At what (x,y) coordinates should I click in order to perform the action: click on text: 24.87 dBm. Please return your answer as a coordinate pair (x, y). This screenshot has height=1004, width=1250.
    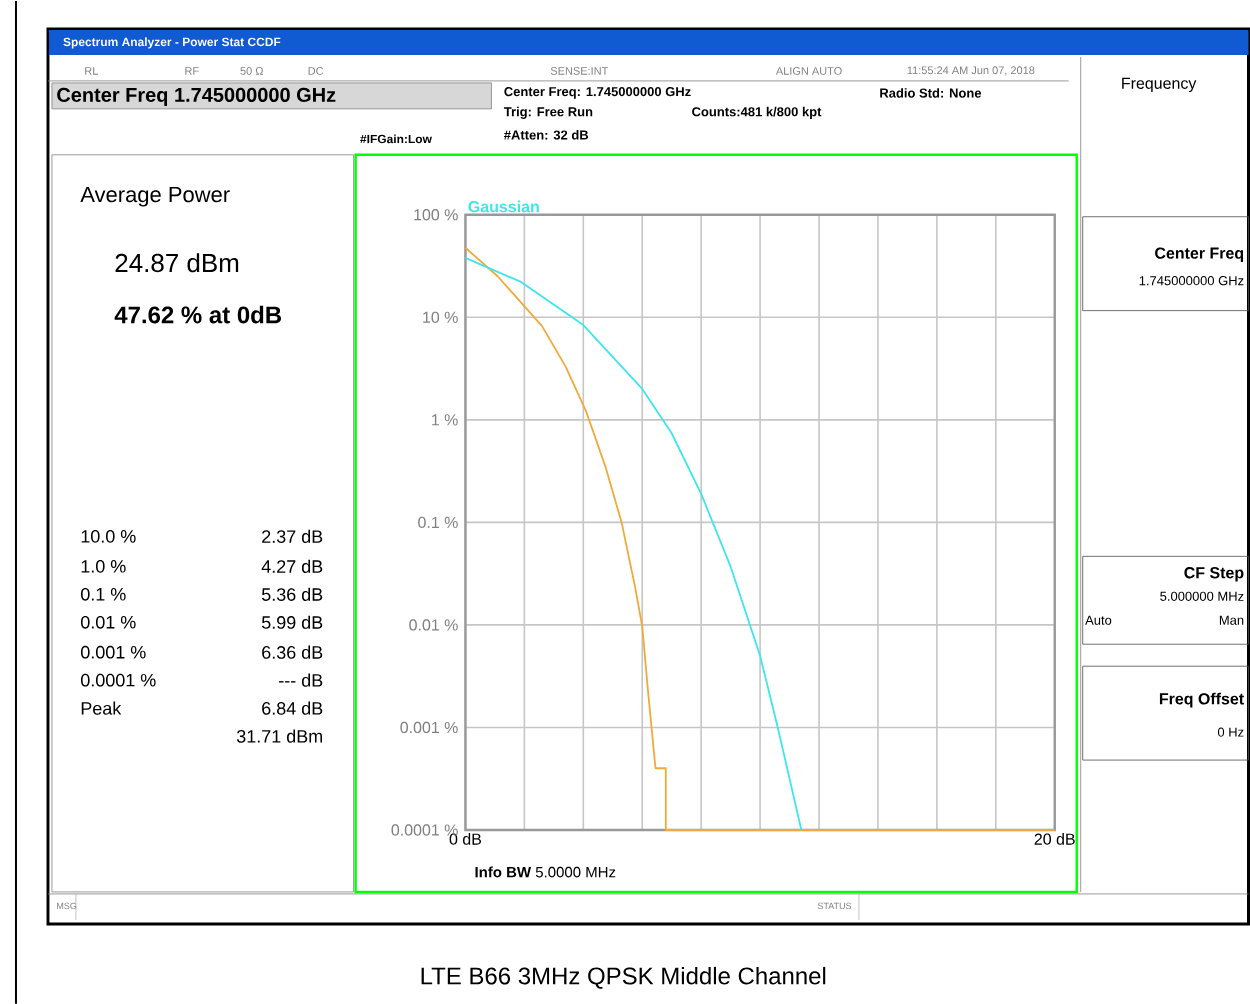
    Looking at the image, I should click on (177, 262).